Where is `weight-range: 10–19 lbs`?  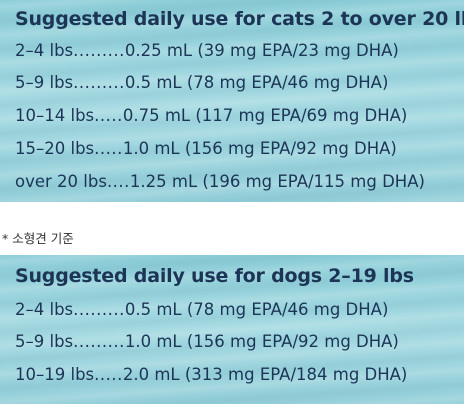
weight-range: 10–19 lbs is located at coordinates (55, 374).